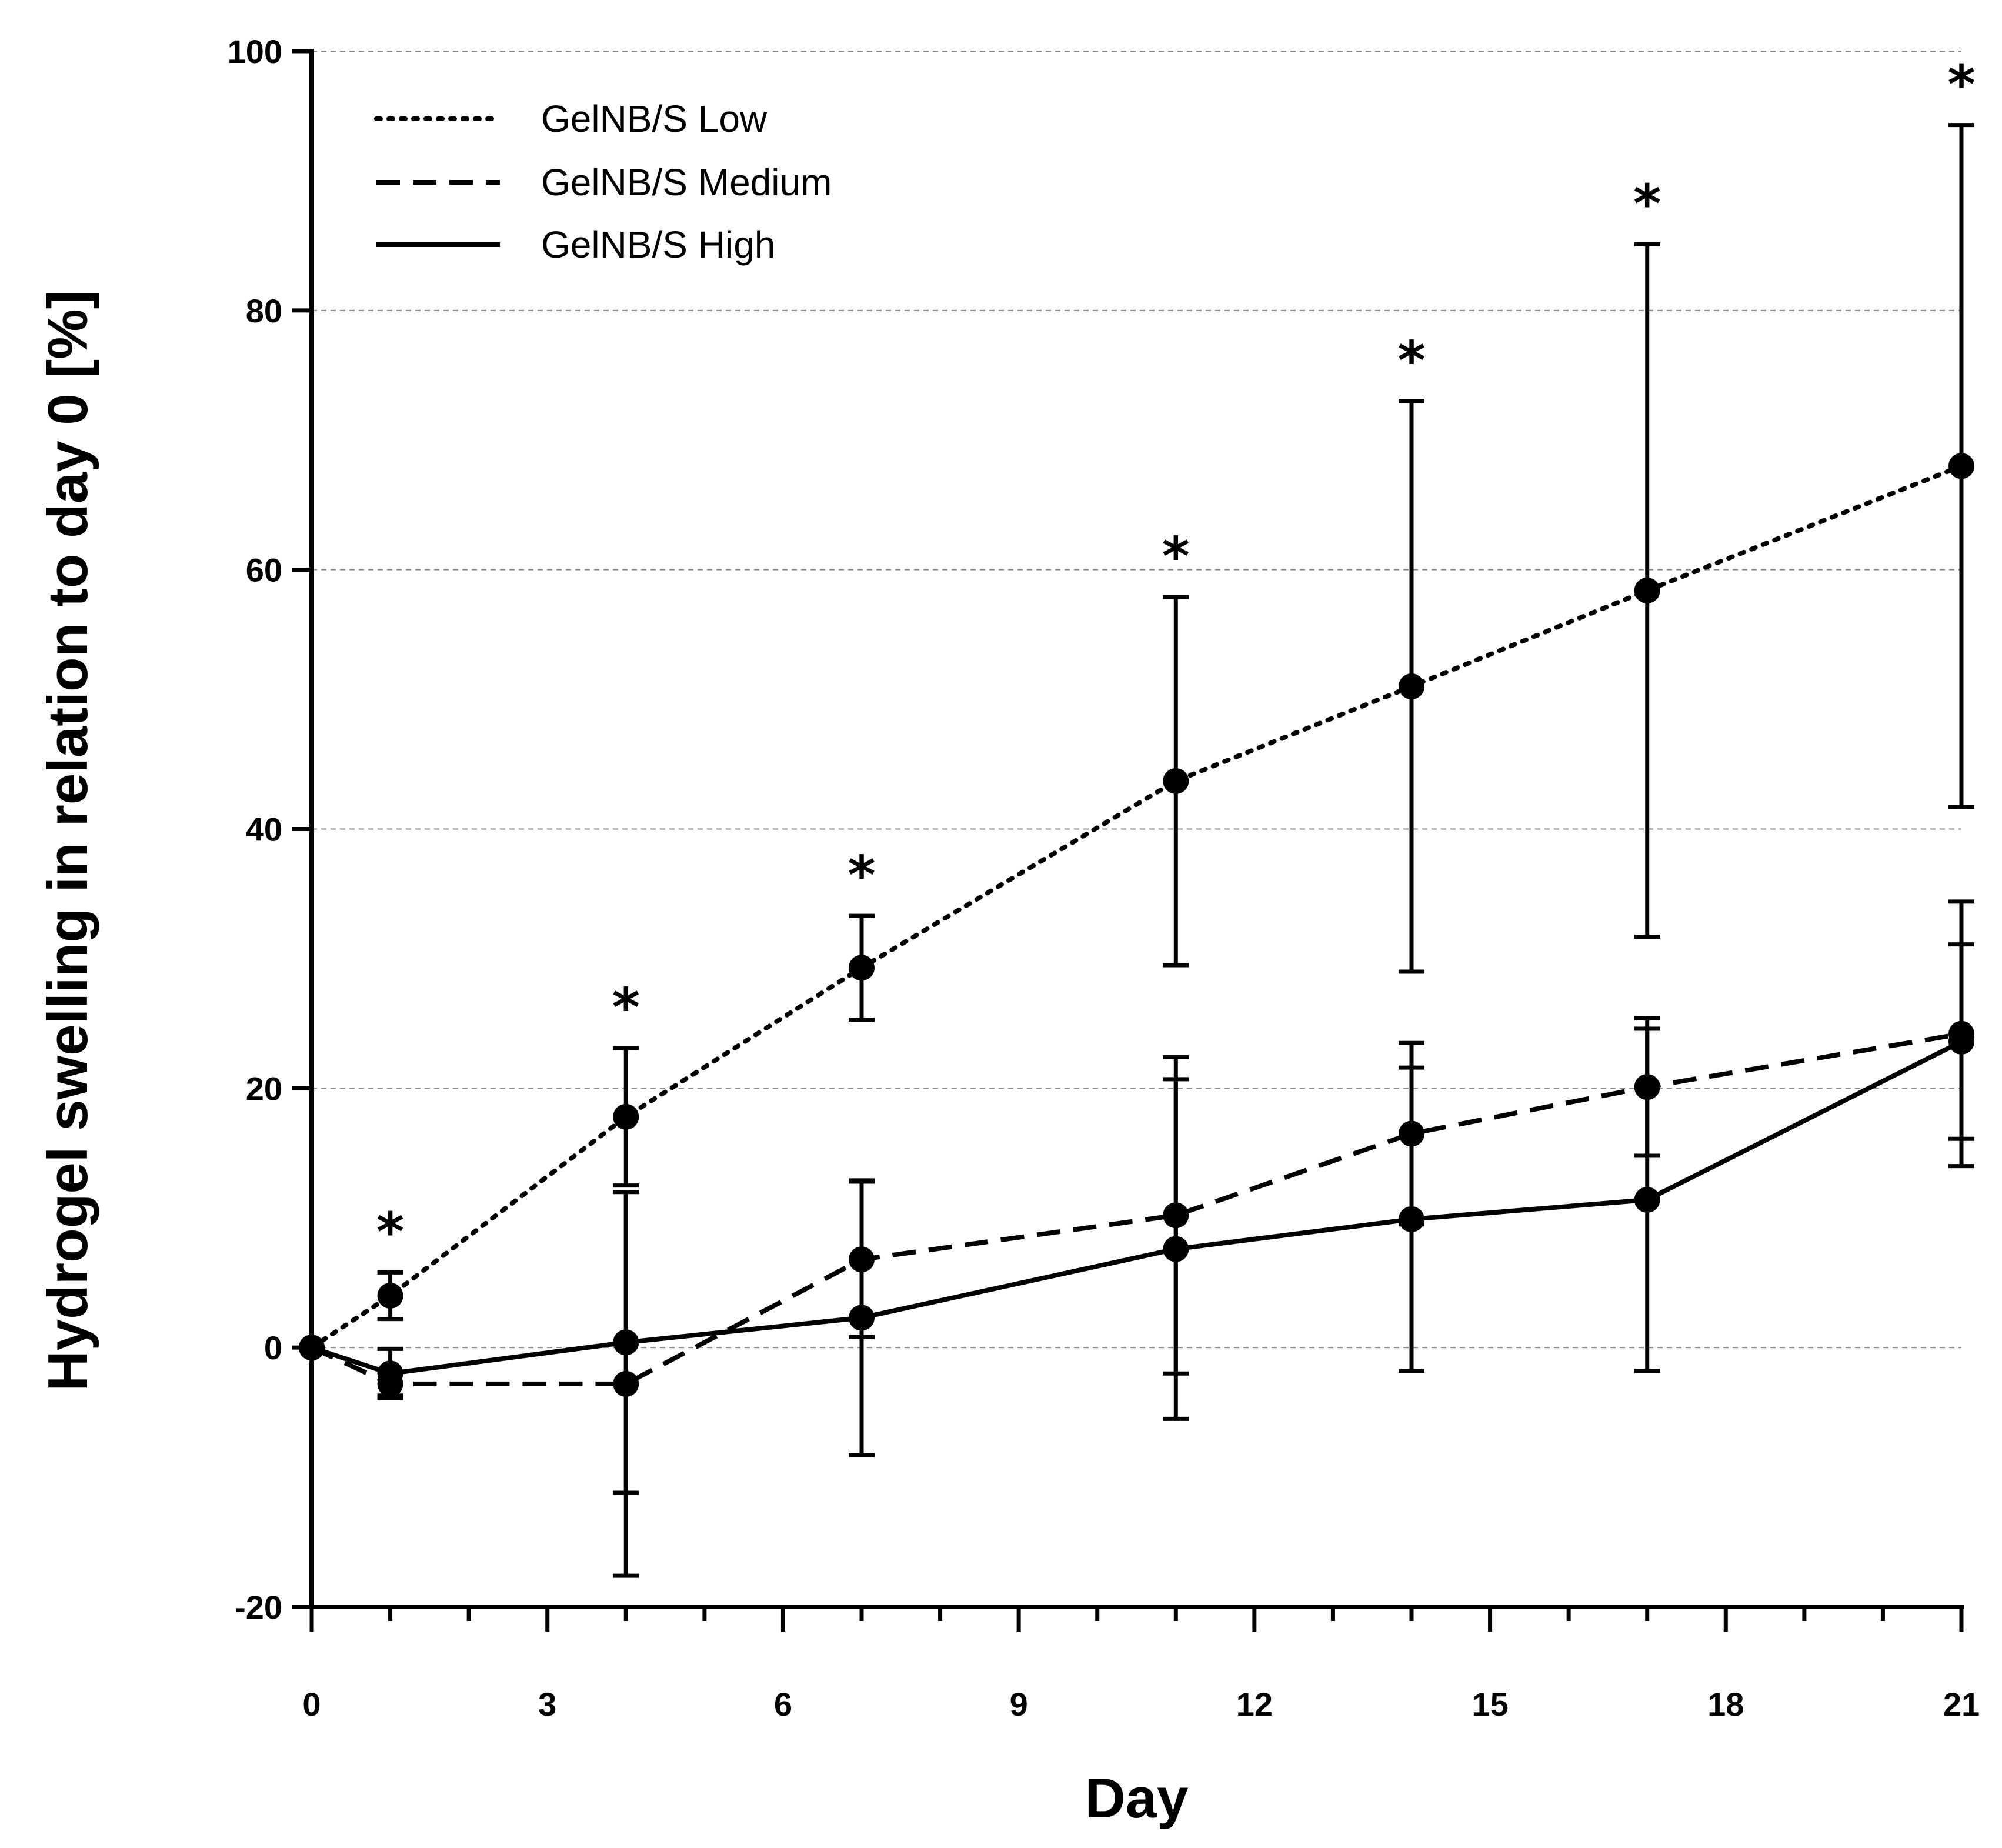  What do you see at coordinates (273, 1347) in the screenshot?
I see `y-tick-label: 0` at bounding box center [273, 1347].